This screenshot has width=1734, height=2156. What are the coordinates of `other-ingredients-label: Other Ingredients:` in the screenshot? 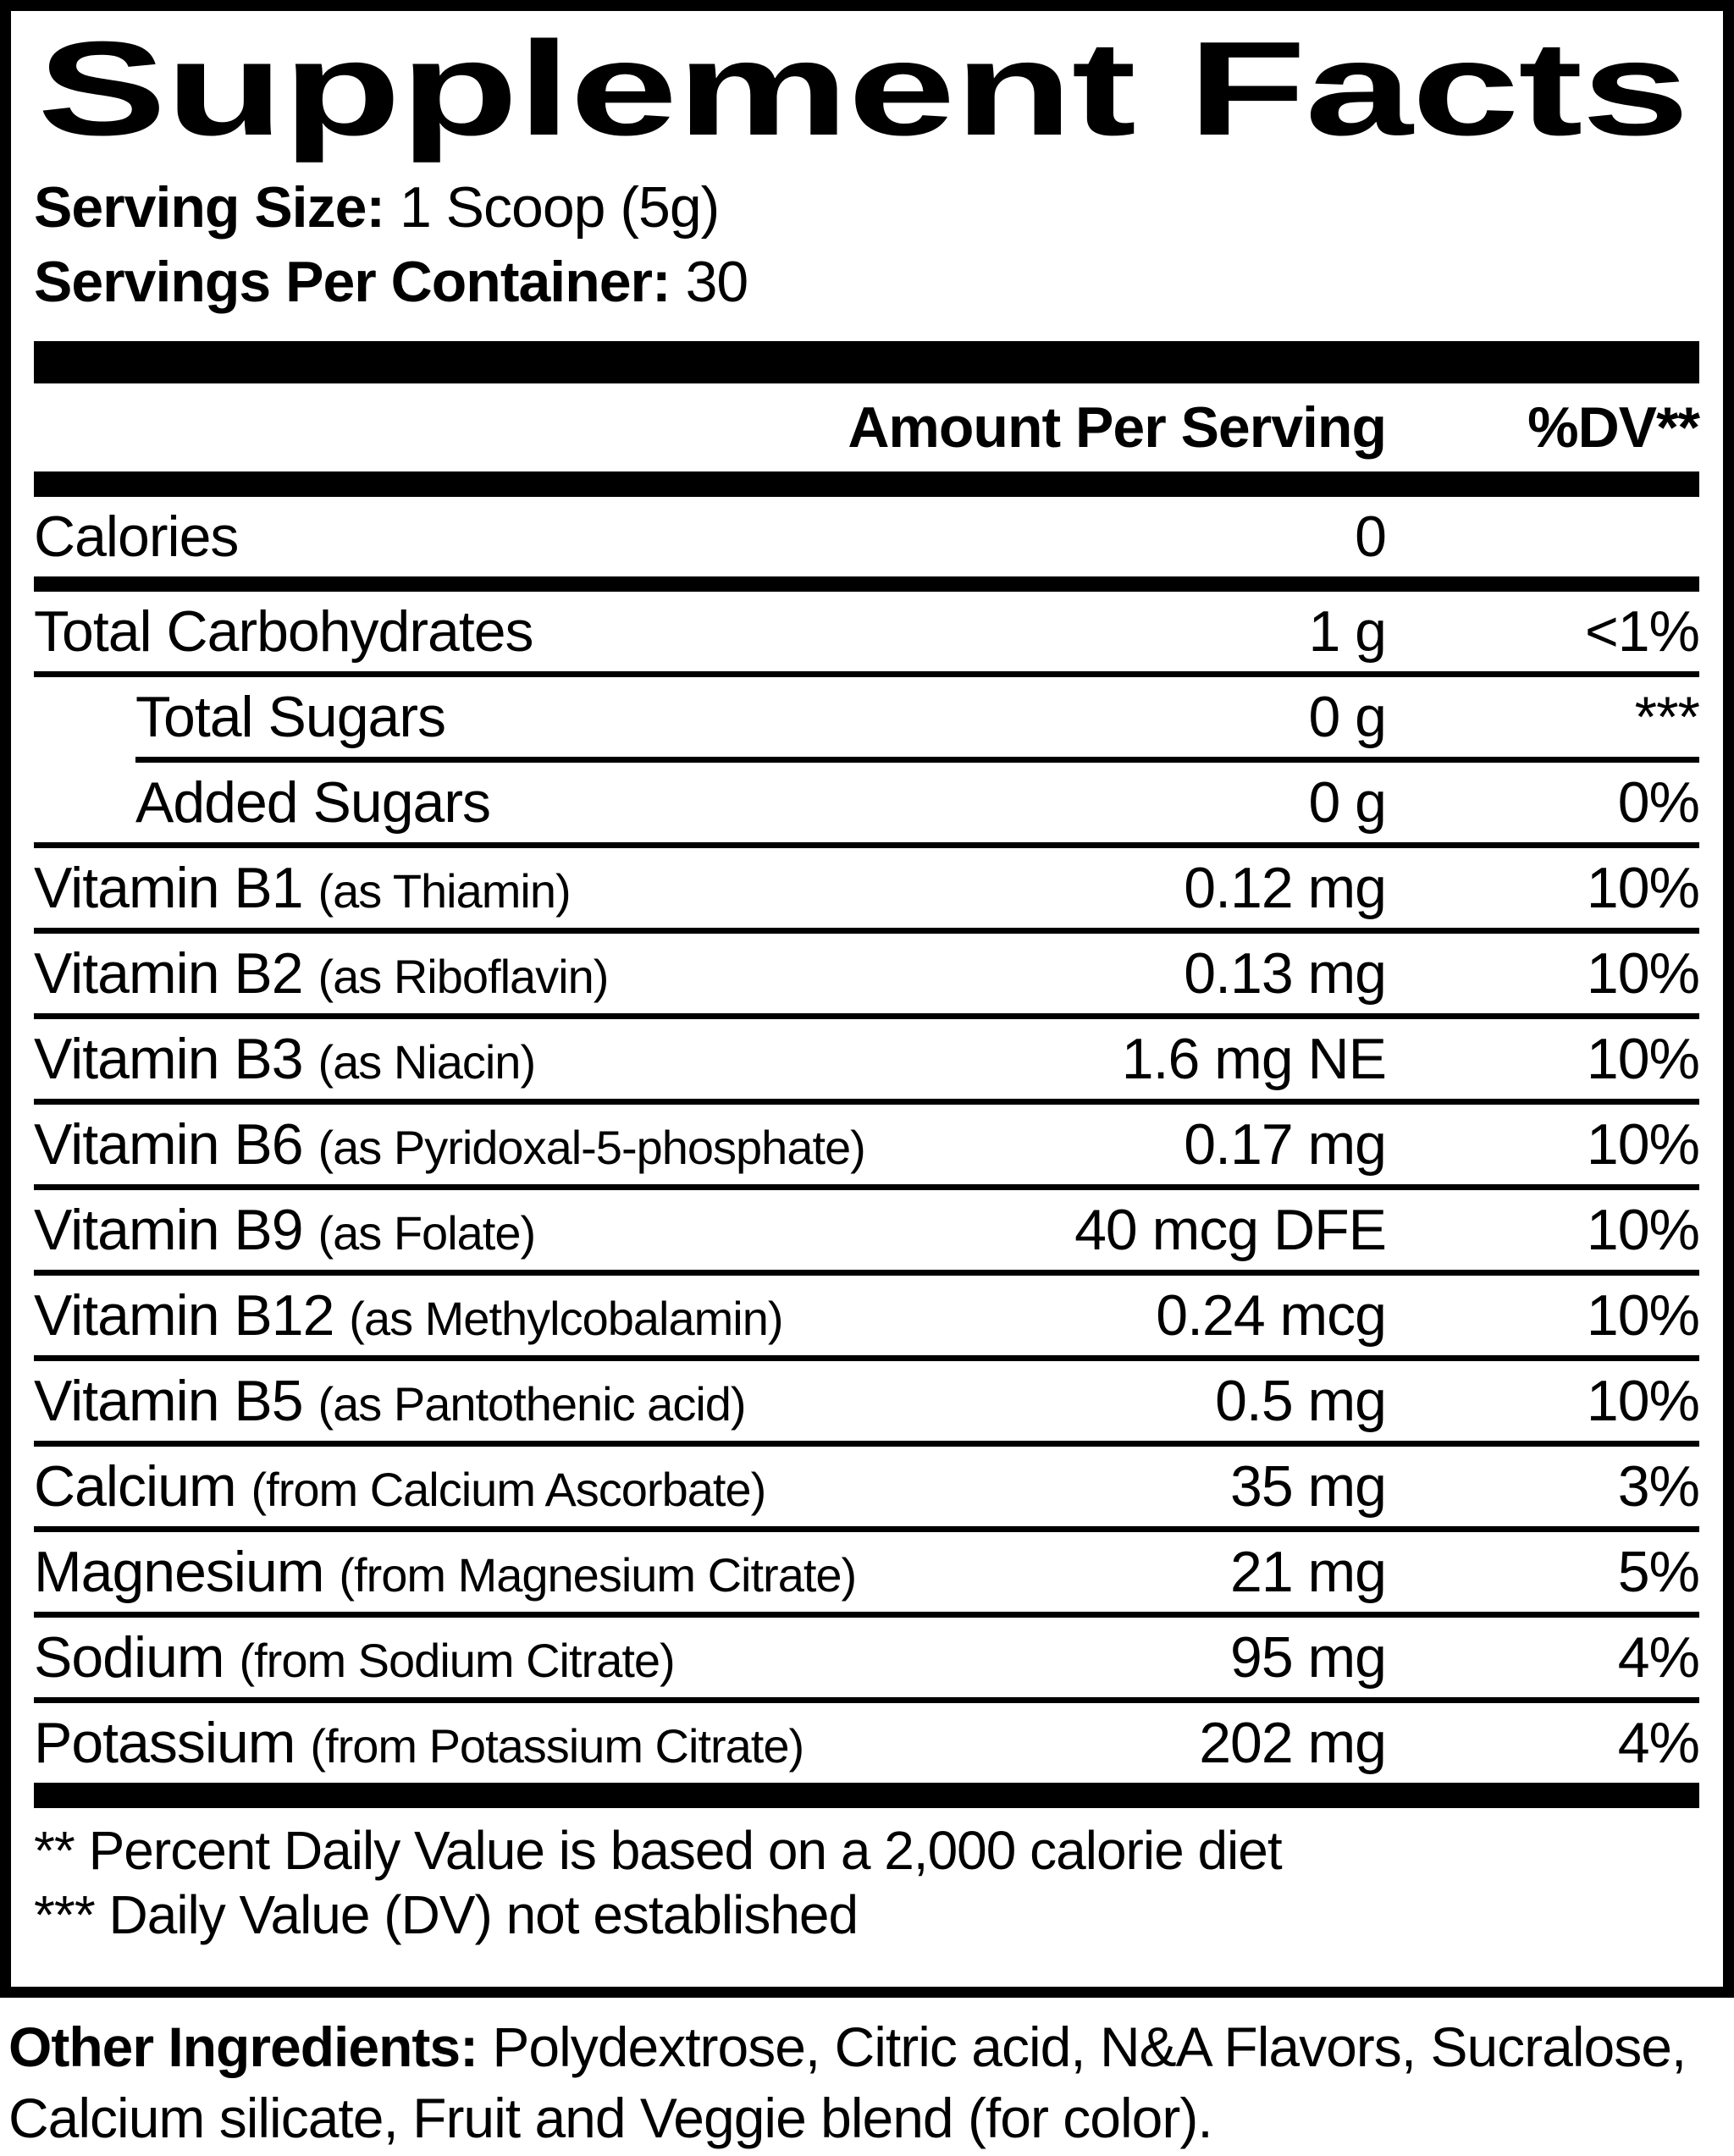 It's located at (250, 2046).